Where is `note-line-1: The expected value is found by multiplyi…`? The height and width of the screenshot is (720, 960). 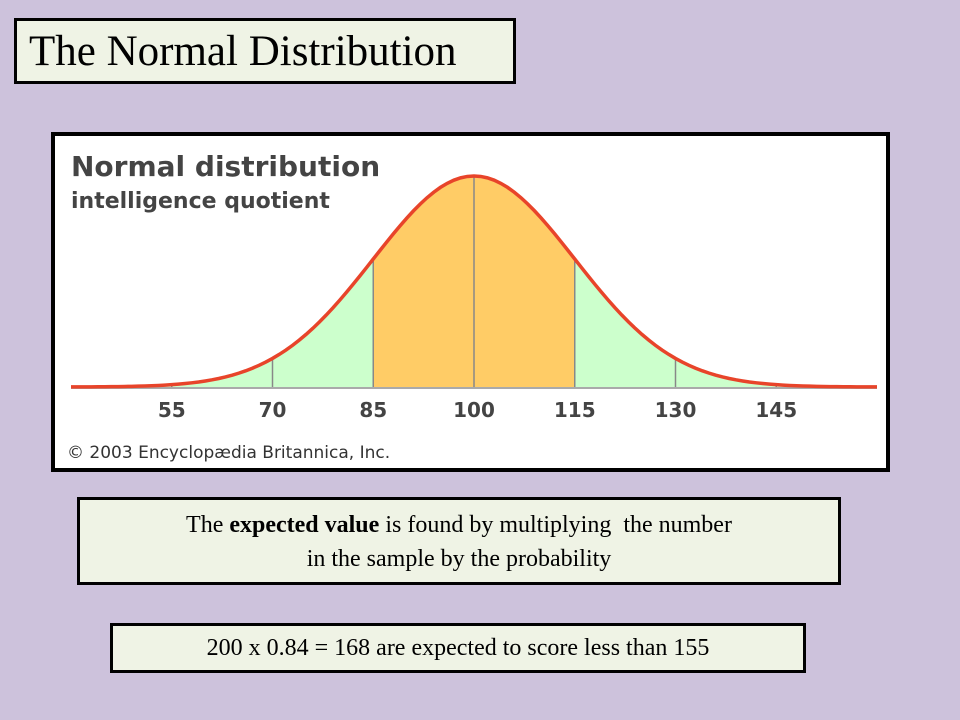 note-line-1: The expected value is found by multiplyi… is located at coordinates (459, 525).